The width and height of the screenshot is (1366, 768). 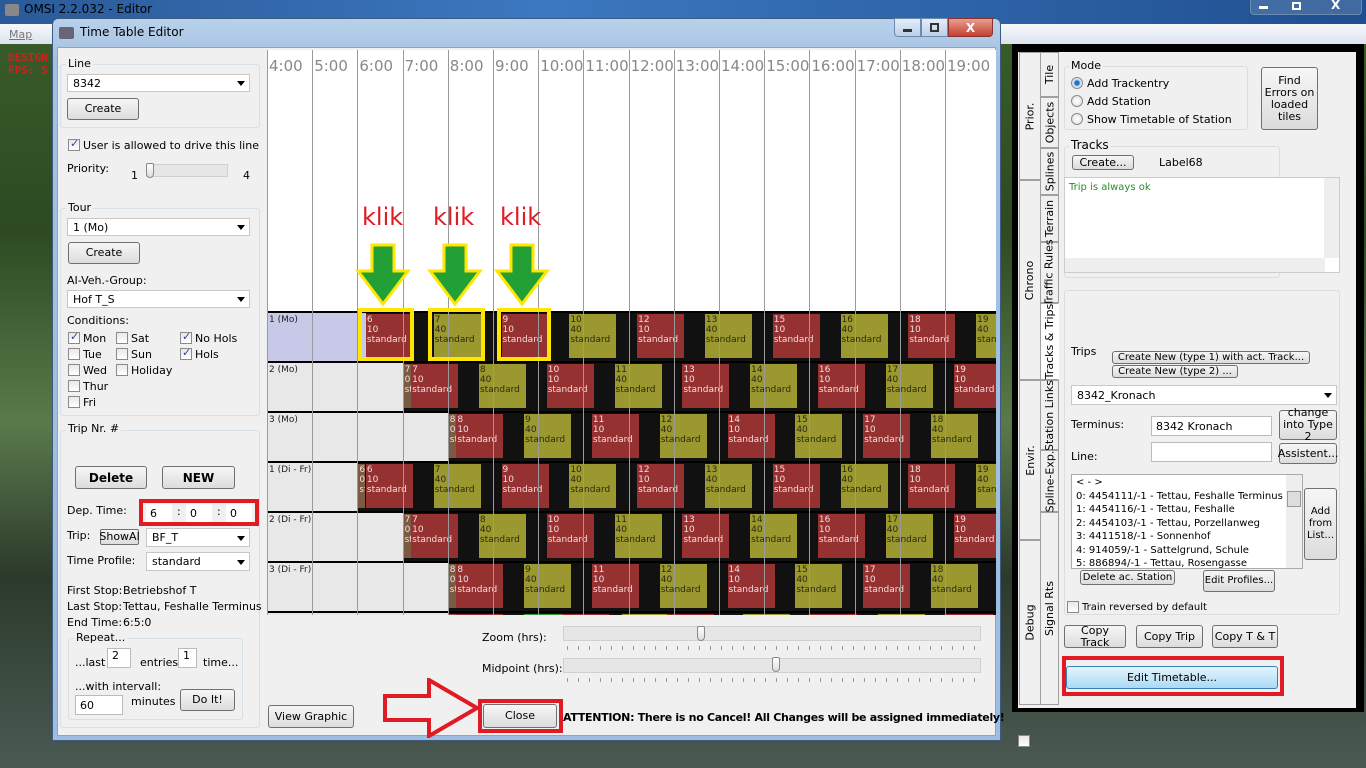 I want to click on trip-block: 11 10 standard, so click(x=615, y=586).